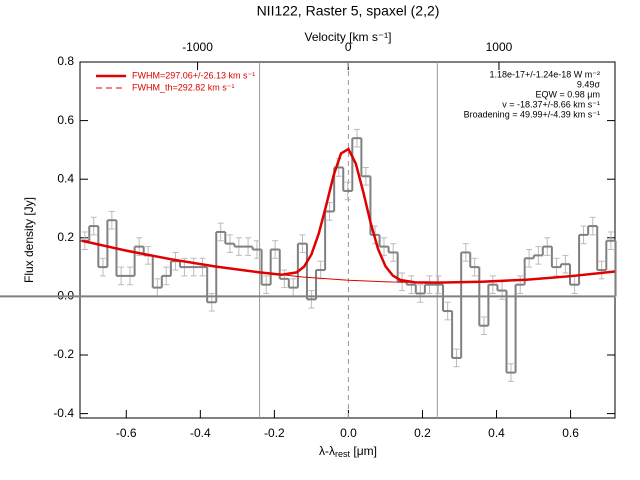 This screenshot has width=640, height=480. What do you see at coordinates (532, 114) in the screenshot?
I see `annotation: Broadening = 49.99+/-4.39 km s⁻¹` at bounding box center [532, 114].